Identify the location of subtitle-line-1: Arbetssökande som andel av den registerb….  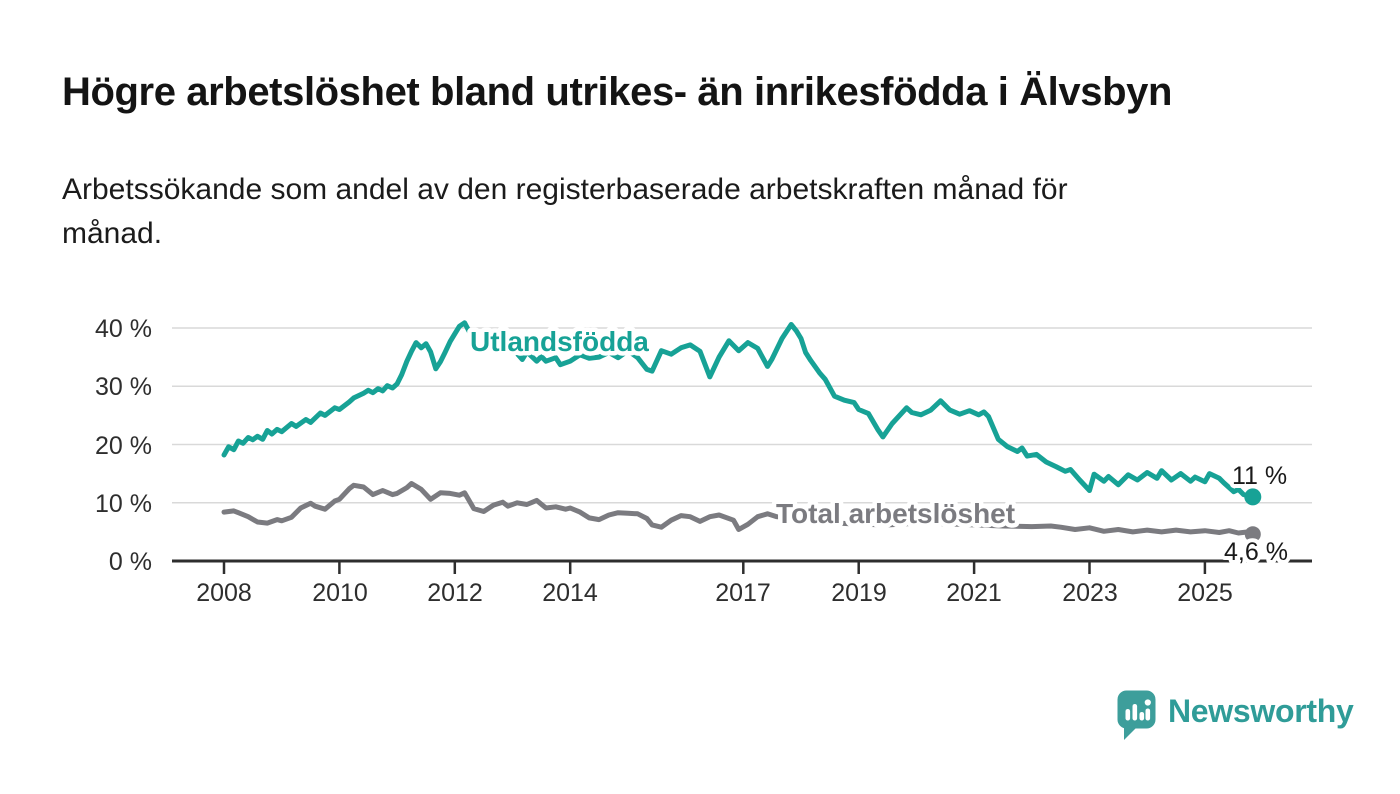
(565, 189).